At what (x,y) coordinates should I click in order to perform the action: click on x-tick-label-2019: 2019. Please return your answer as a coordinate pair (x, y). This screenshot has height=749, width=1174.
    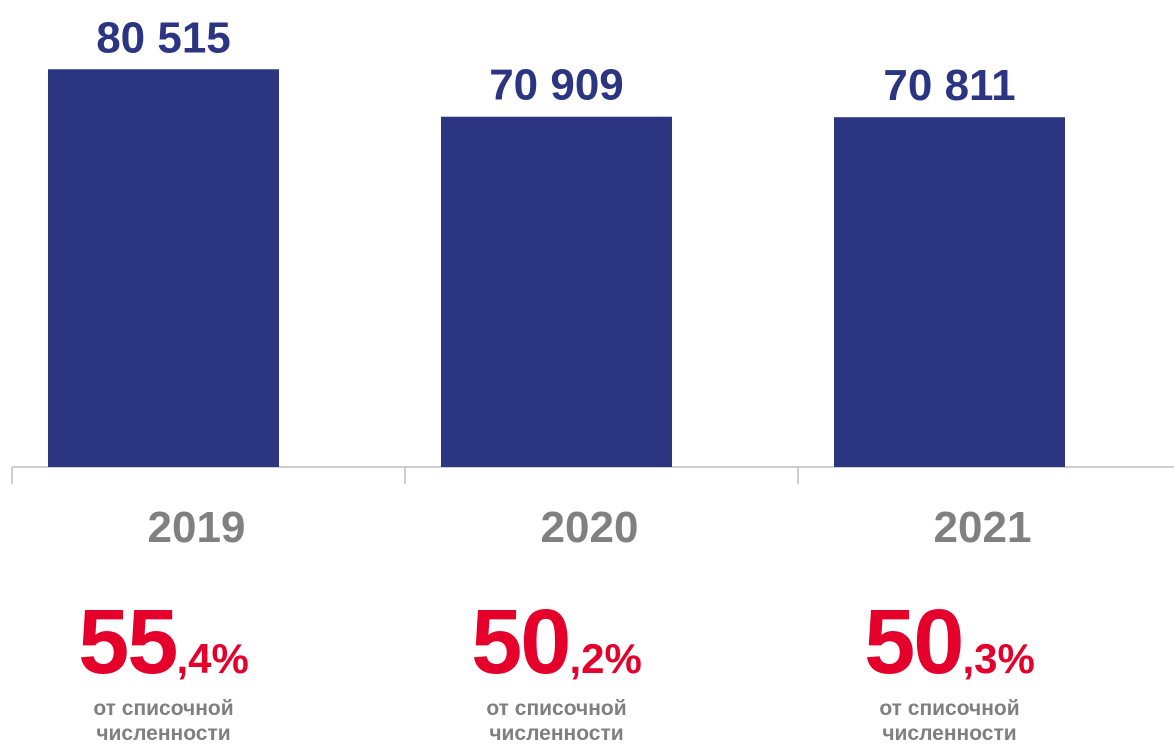
    Looking at the image, I should click on (197, 527).